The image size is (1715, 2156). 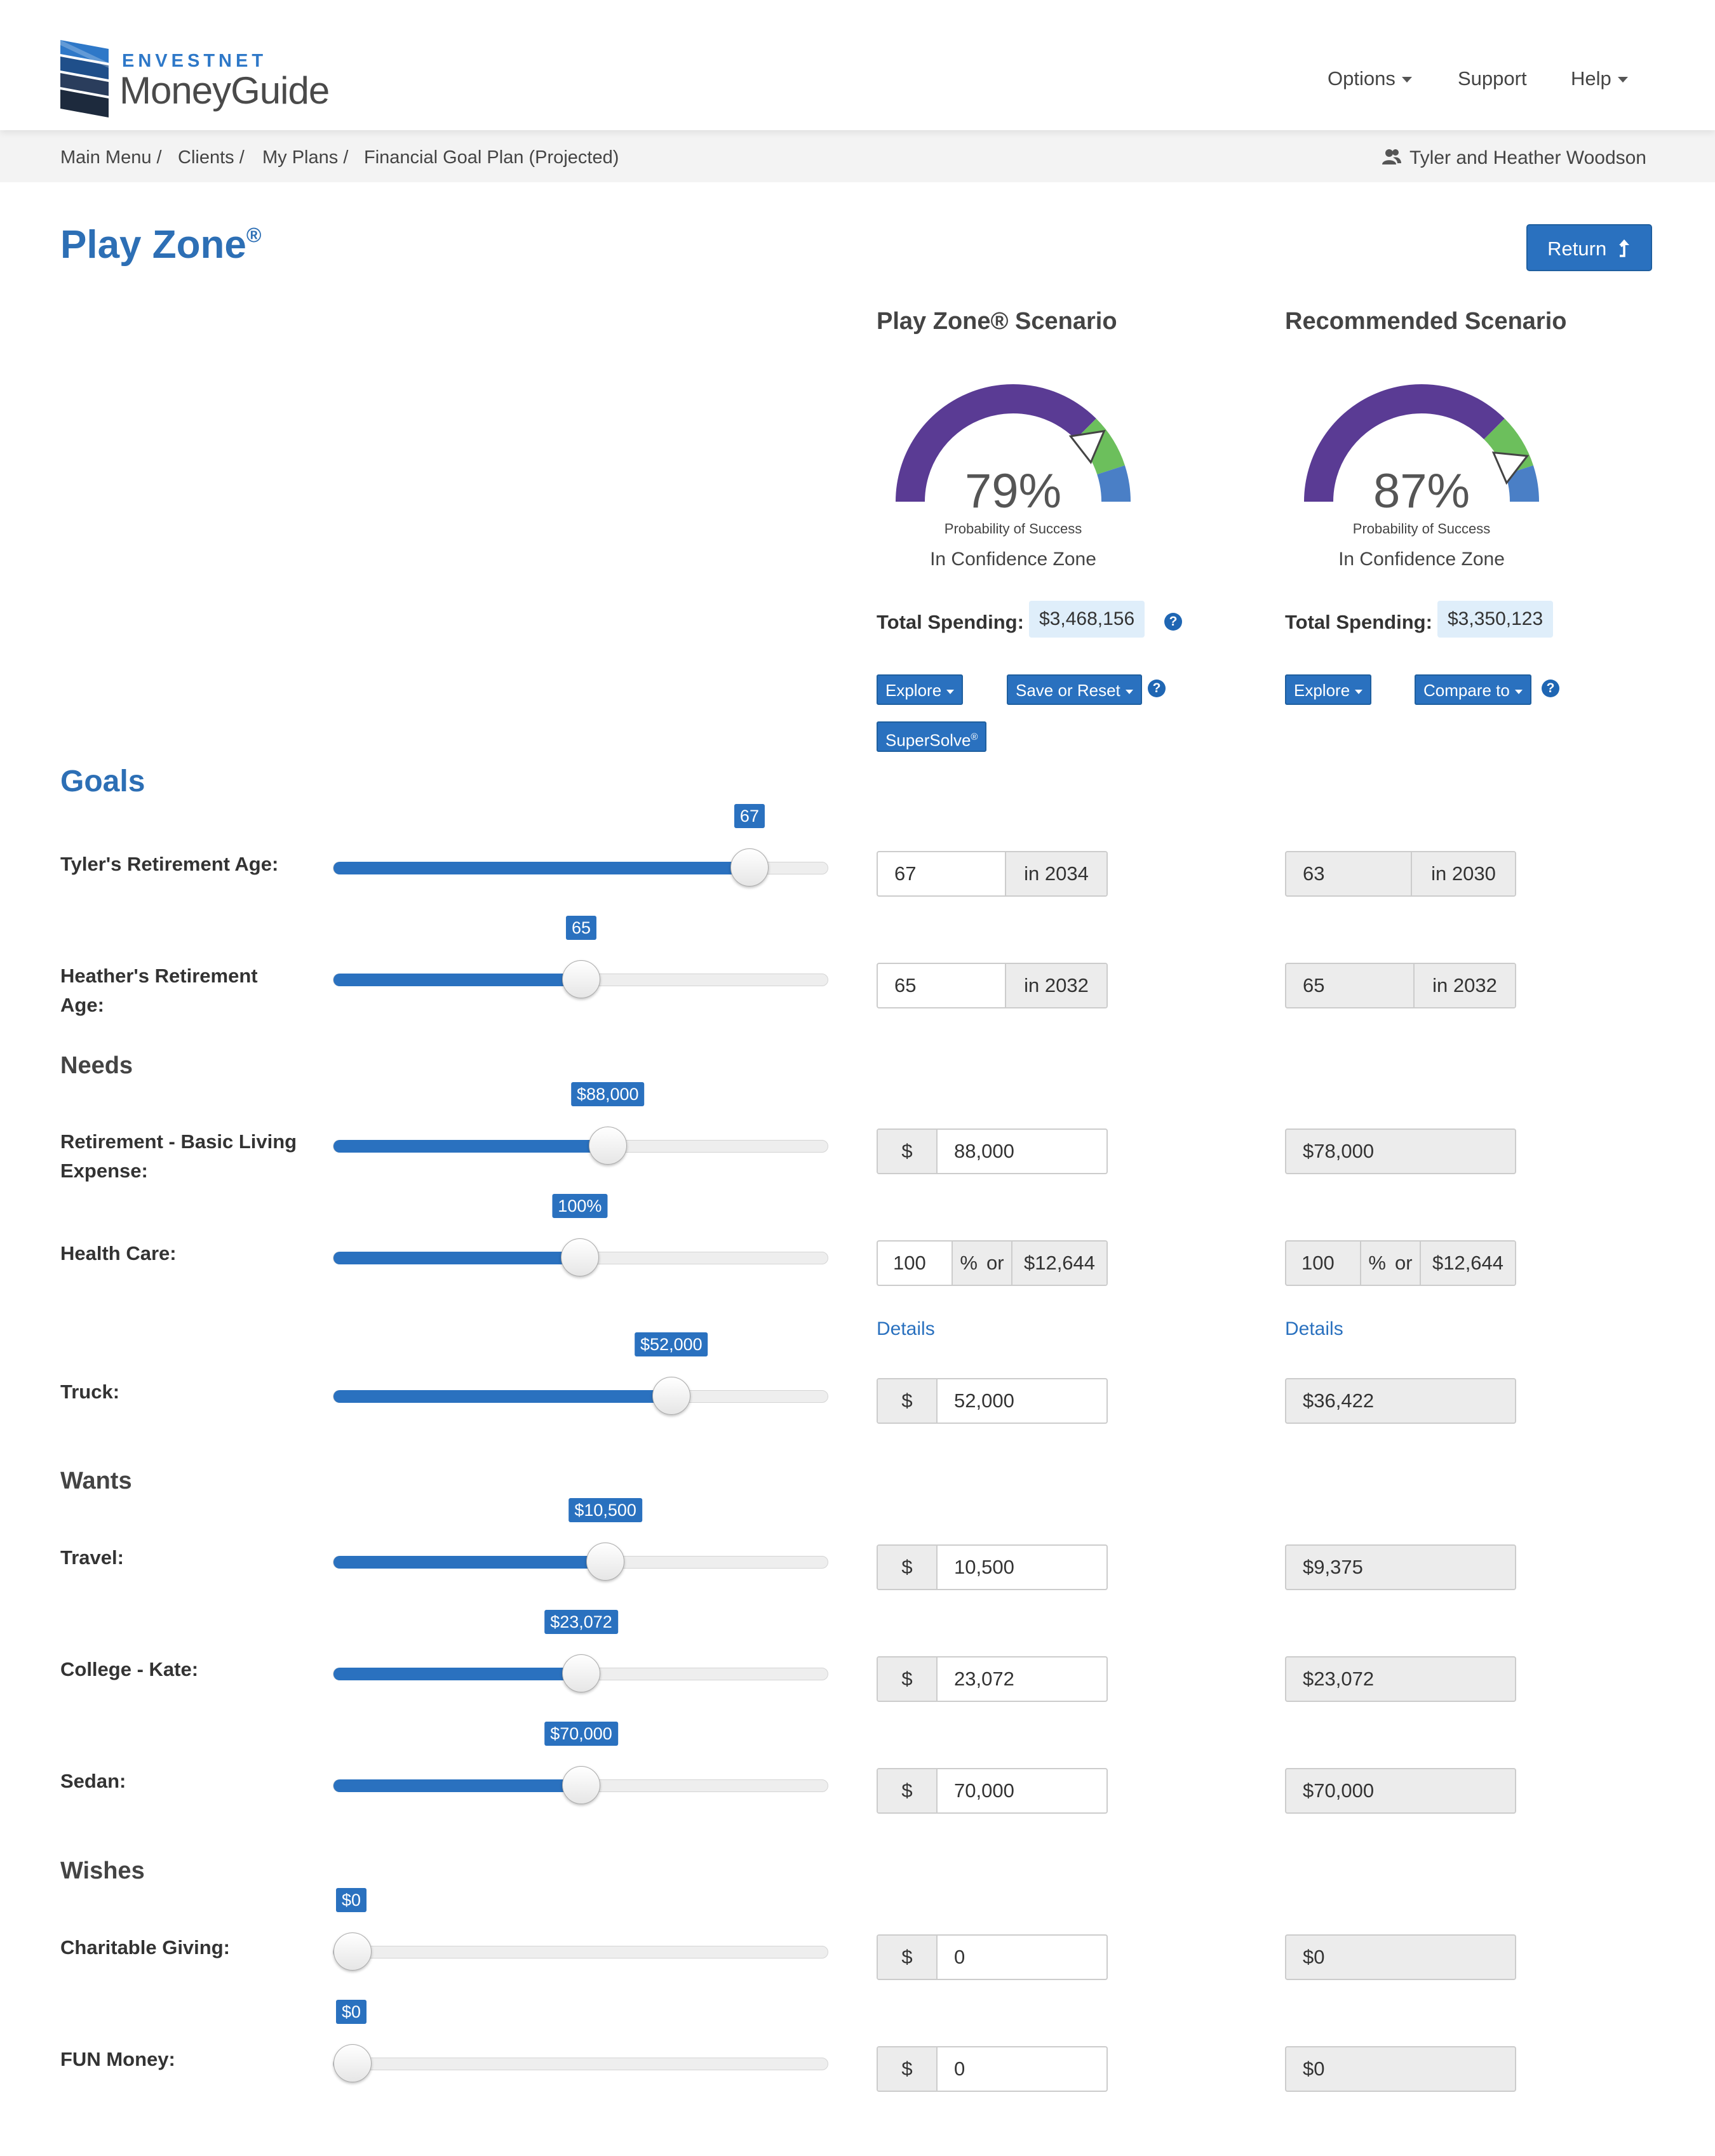 I want to click on heather-retirement-age-label: Heather's Retirement Age:, so click(x=159, y=990).